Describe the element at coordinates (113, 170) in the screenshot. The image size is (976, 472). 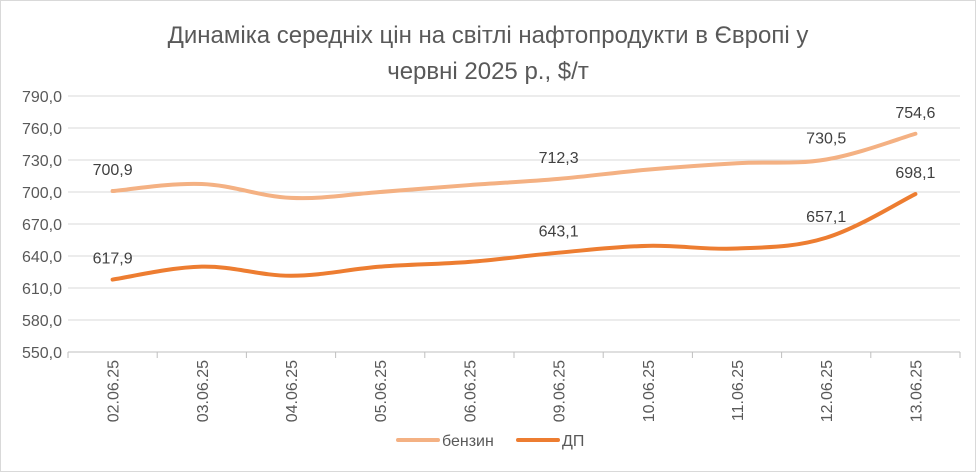
I see `data-label: 700,9` at that location.